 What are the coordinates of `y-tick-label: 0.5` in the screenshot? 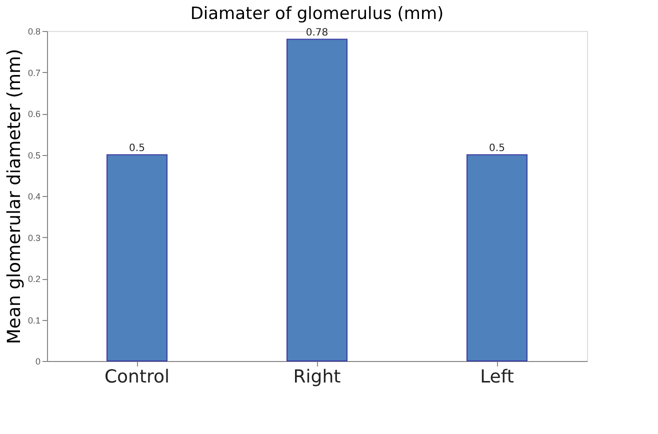 It's located at (34, 155).